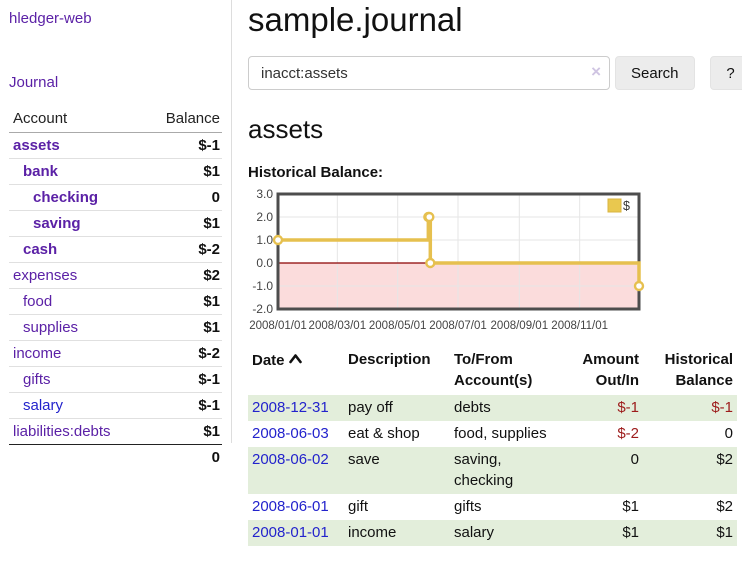 The height and width of the screenshot is (582, 742). What do you see at coordinates (50, 18) in the screenshot?
I see `brand-link: hledger-web` at bounding box center [50, 18].